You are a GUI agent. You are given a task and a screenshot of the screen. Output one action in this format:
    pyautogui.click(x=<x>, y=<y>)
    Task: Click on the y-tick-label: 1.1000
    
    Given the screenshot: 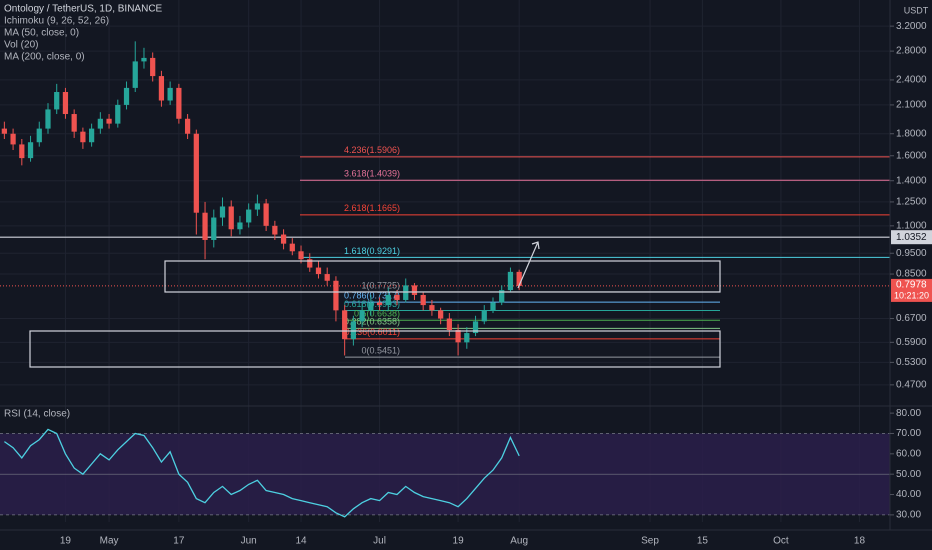 What is the action you would take?
    pyautogui.click(x=911, y=225)
    